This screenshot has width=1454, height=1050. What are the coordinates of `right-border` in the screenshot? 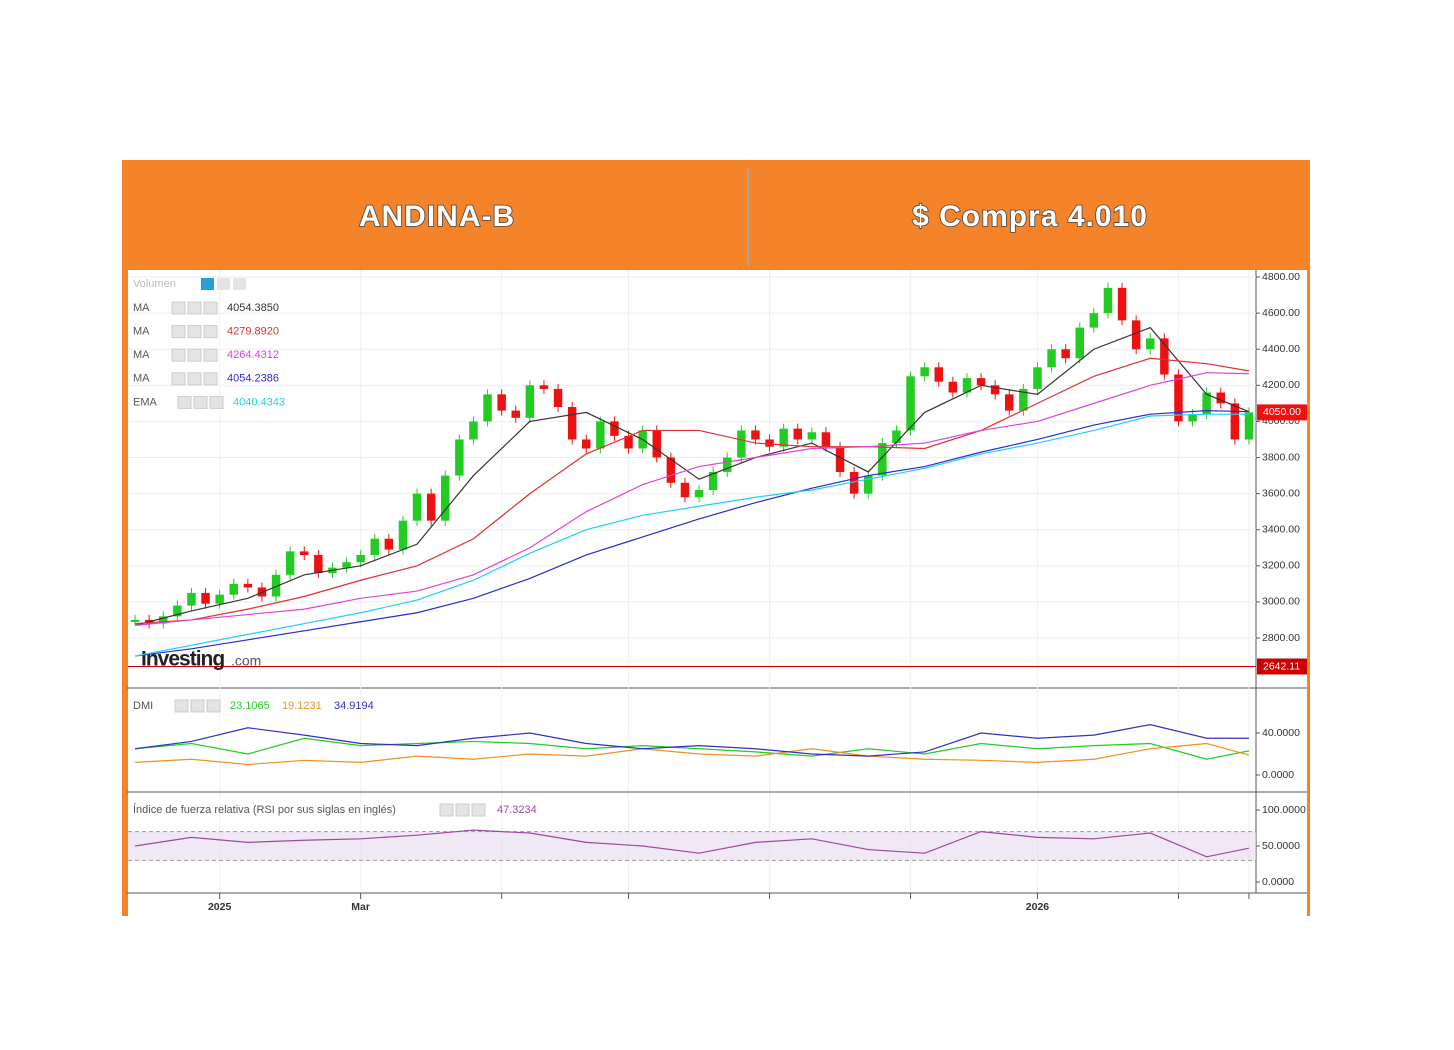 It's located at (1308, 593).